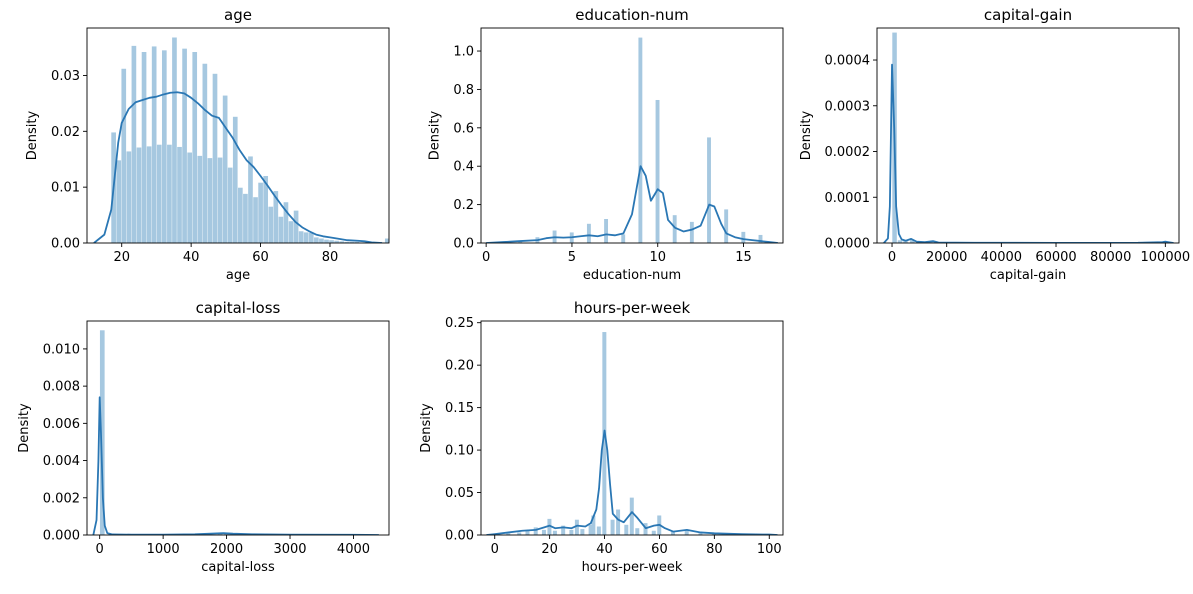 This screenshot has height=594, width=1193. I want to click on x-tick-label: 80000, so click(1110, 257).